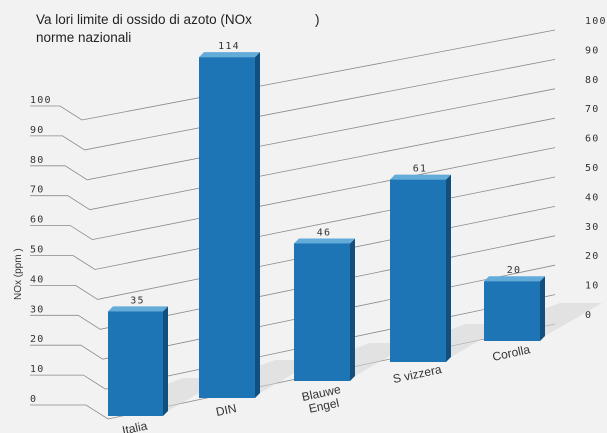  Describe the element at coordinates (37, 339) in the screenshot. I see `left-tick-label: 20` at that location.